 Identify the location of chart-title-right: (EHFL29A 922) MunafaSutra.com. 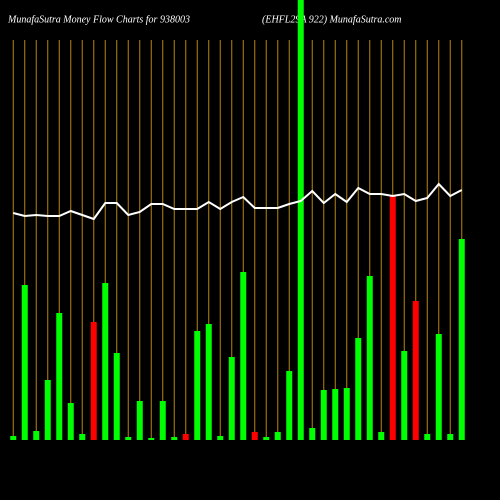
(332, 19).